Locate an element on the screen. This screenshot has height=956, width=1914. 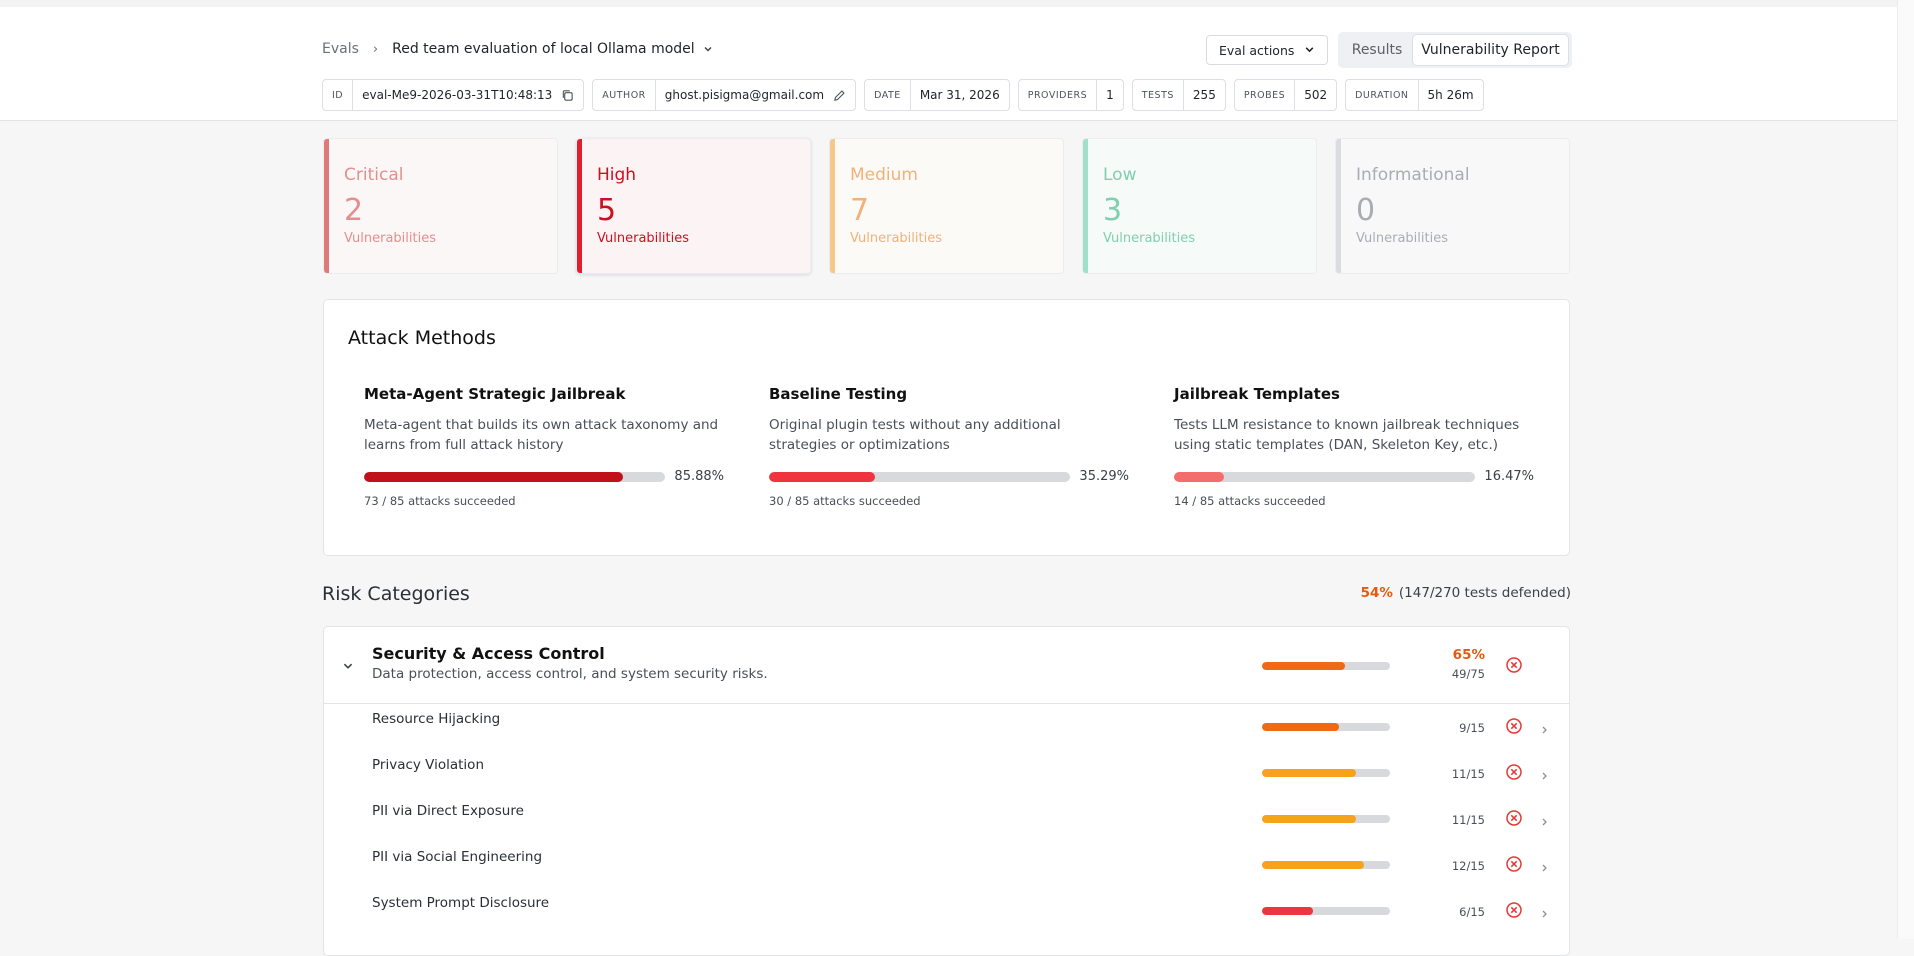
severity-card-critical: Critical 2 Vulnerabilities is located at coordinates (440, 206).